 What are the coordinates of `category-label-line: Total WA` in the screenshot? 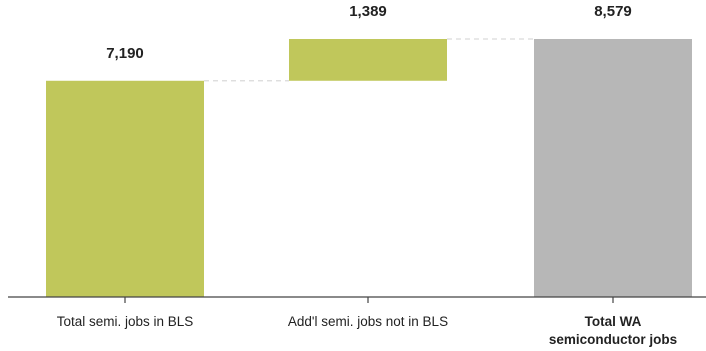 It's located at (613, 321).